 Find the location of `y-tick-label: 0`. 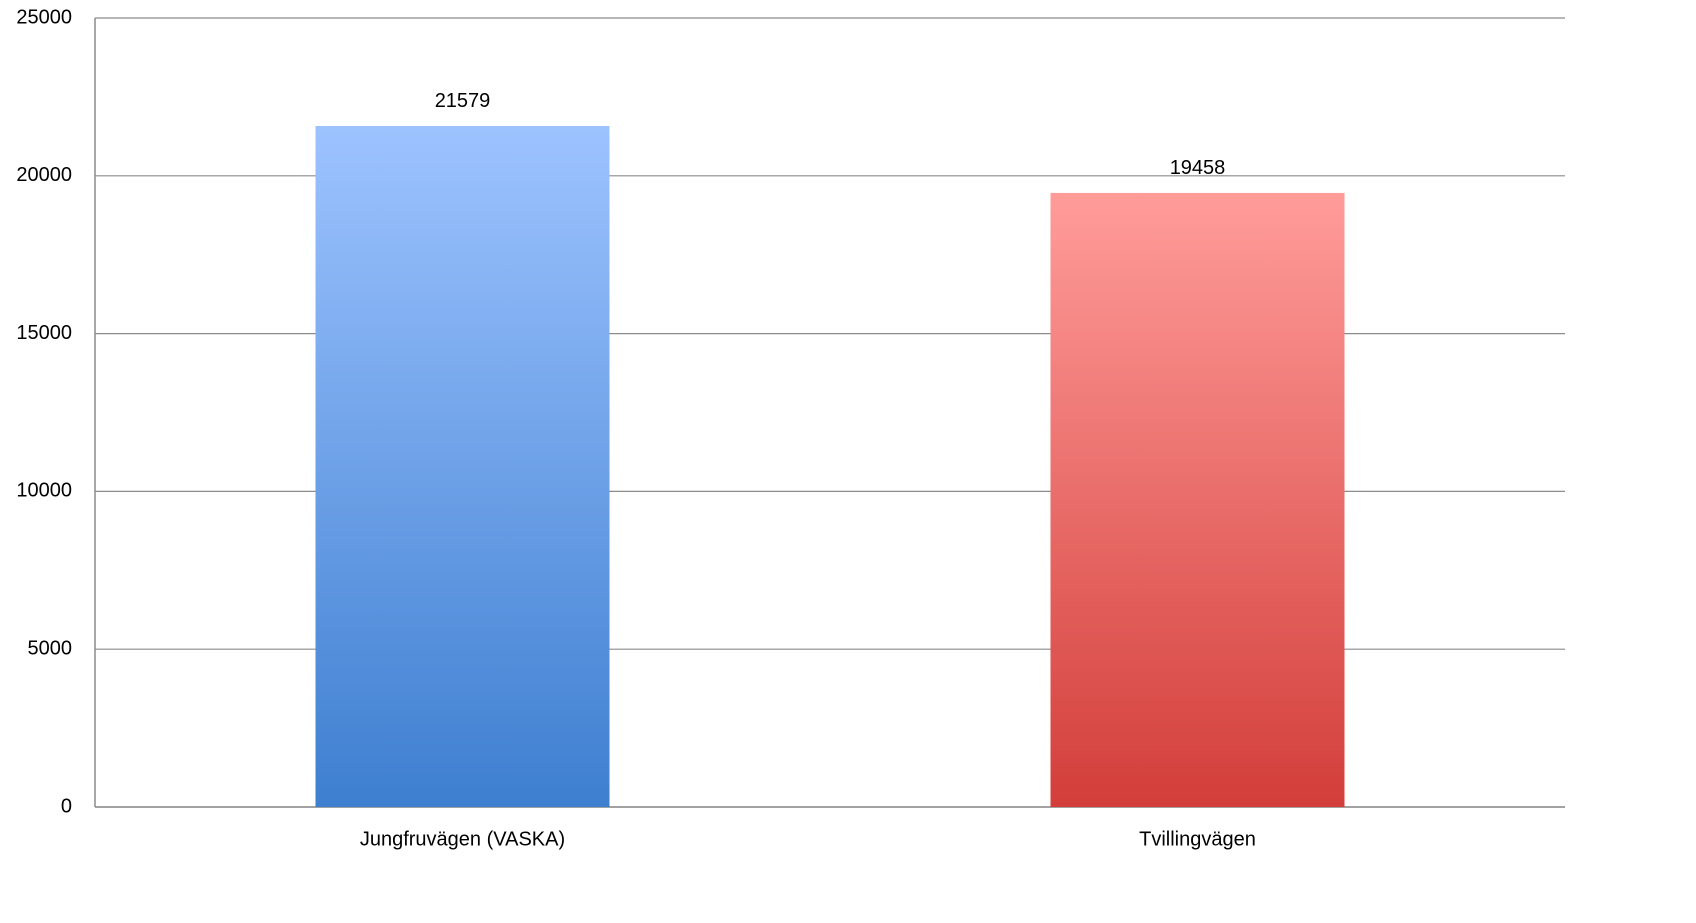

y-tick-label: 0 is located at coordinates (66, 806).